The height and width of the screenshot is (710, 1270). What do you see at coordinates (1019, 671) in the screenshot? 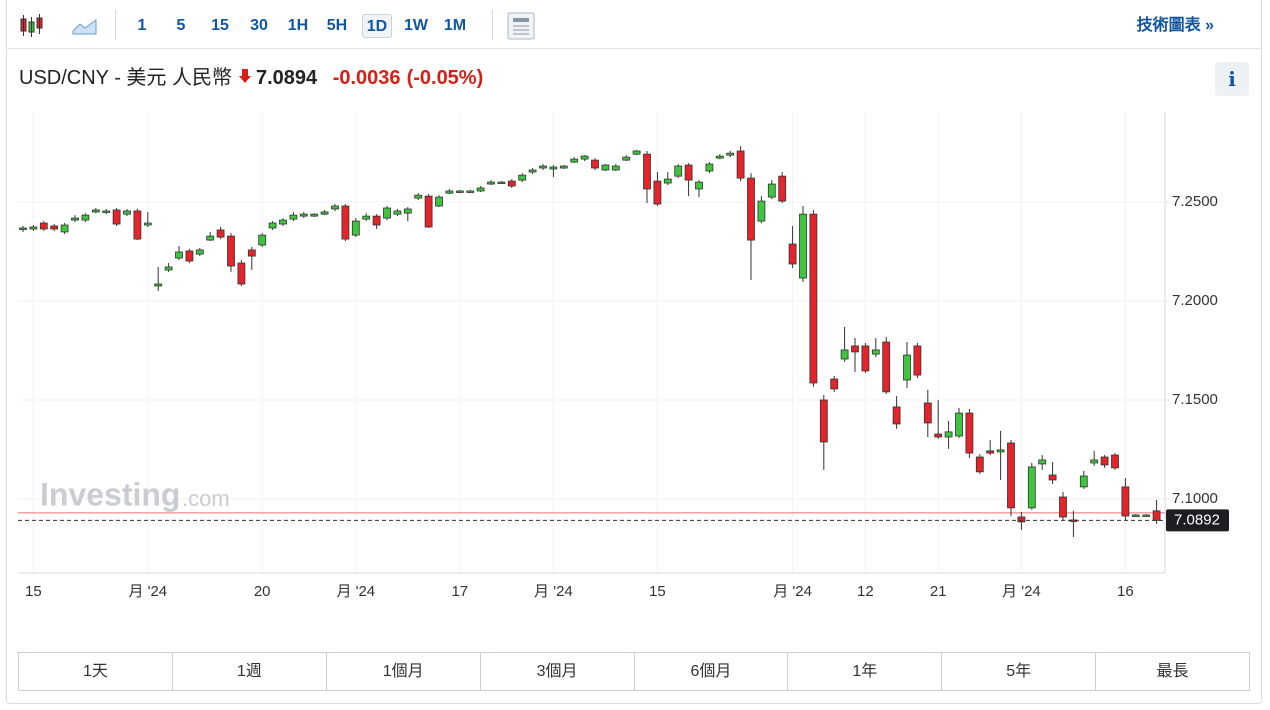
I see `range-button: 5年` at bounding box center [1019, 671].